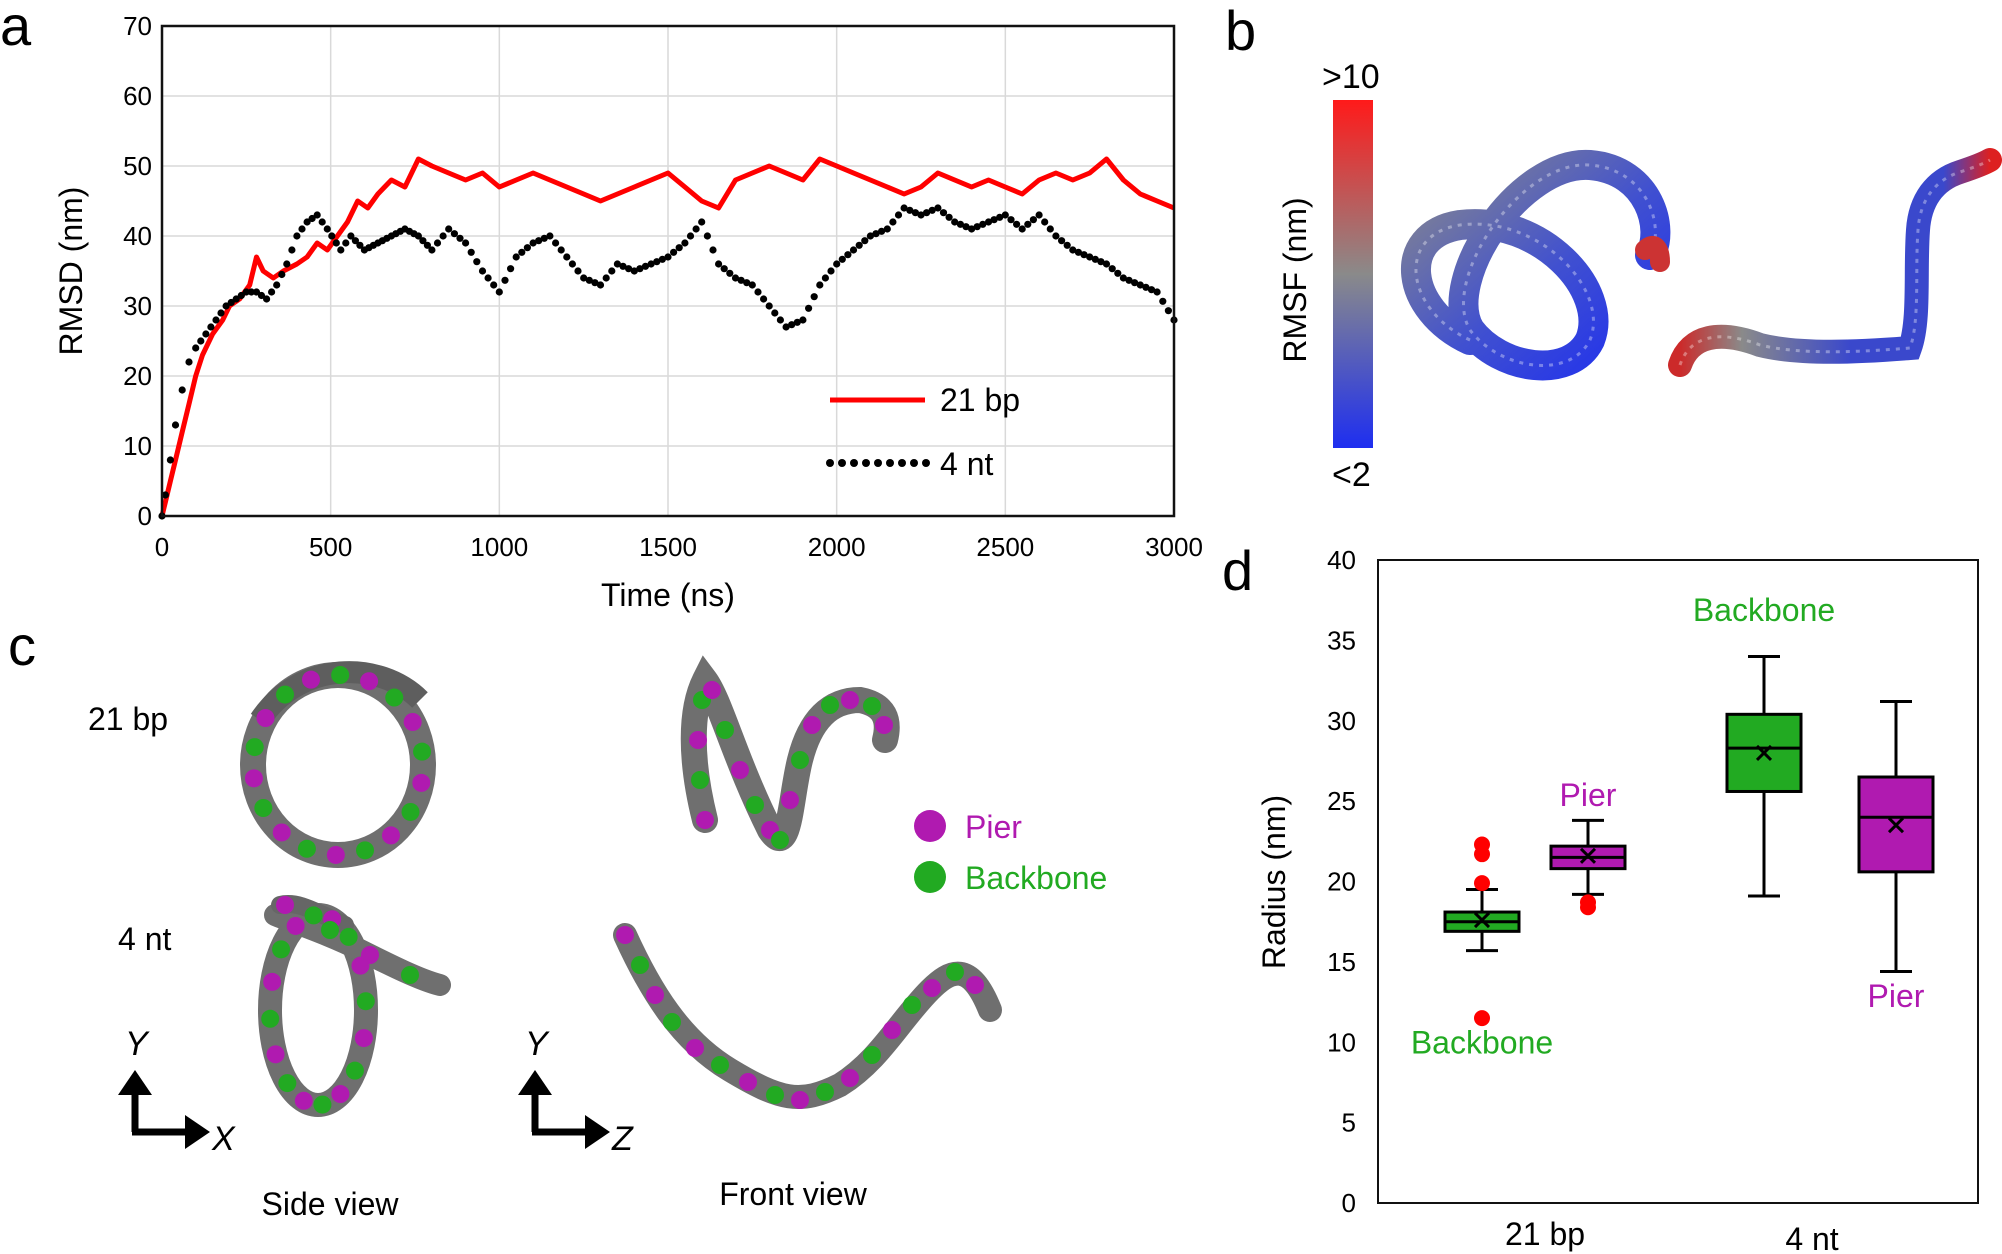  I want to click on y-tick-label: 20, so click(137, 376).